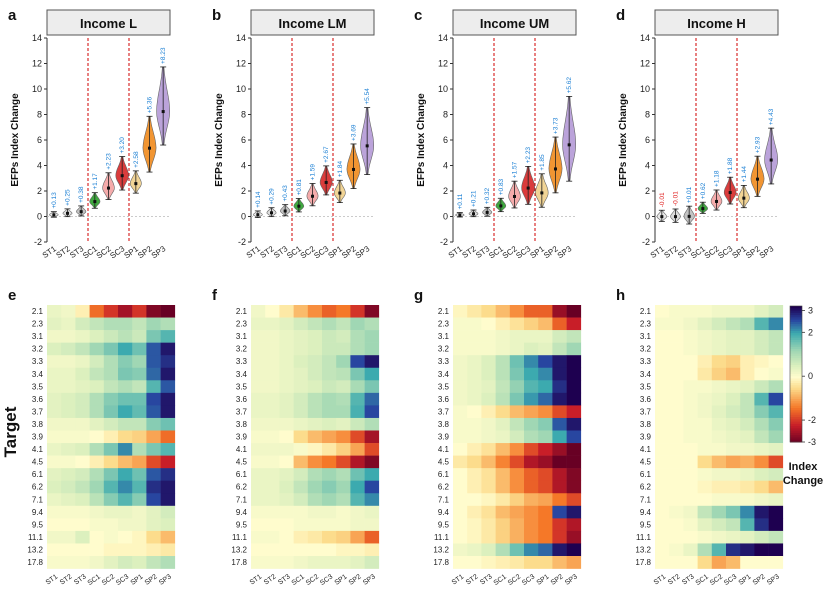 The height and width of the screenshot is (609, 830). What do you see at coordinates (312, 580) in the screenshot?
I see `x-tick-label: SC2` at bounding box center [312, 580].